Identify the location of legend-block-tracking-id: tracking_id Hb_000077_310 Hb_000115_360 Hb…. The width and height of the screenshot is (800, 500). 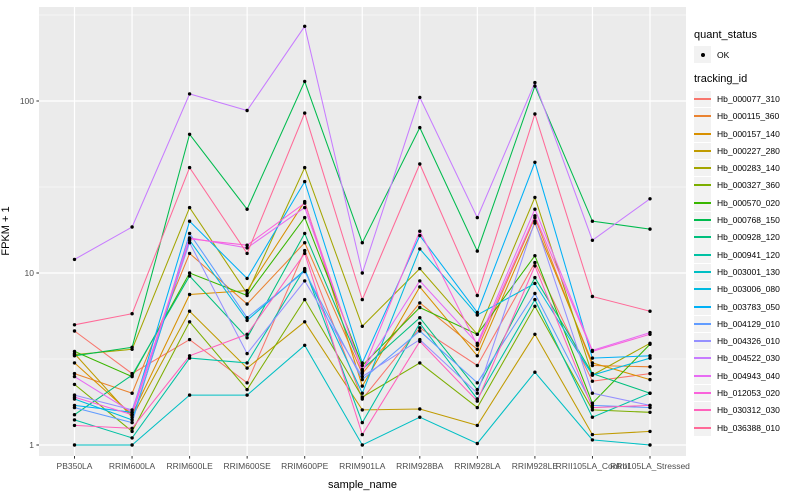
(746, 254).